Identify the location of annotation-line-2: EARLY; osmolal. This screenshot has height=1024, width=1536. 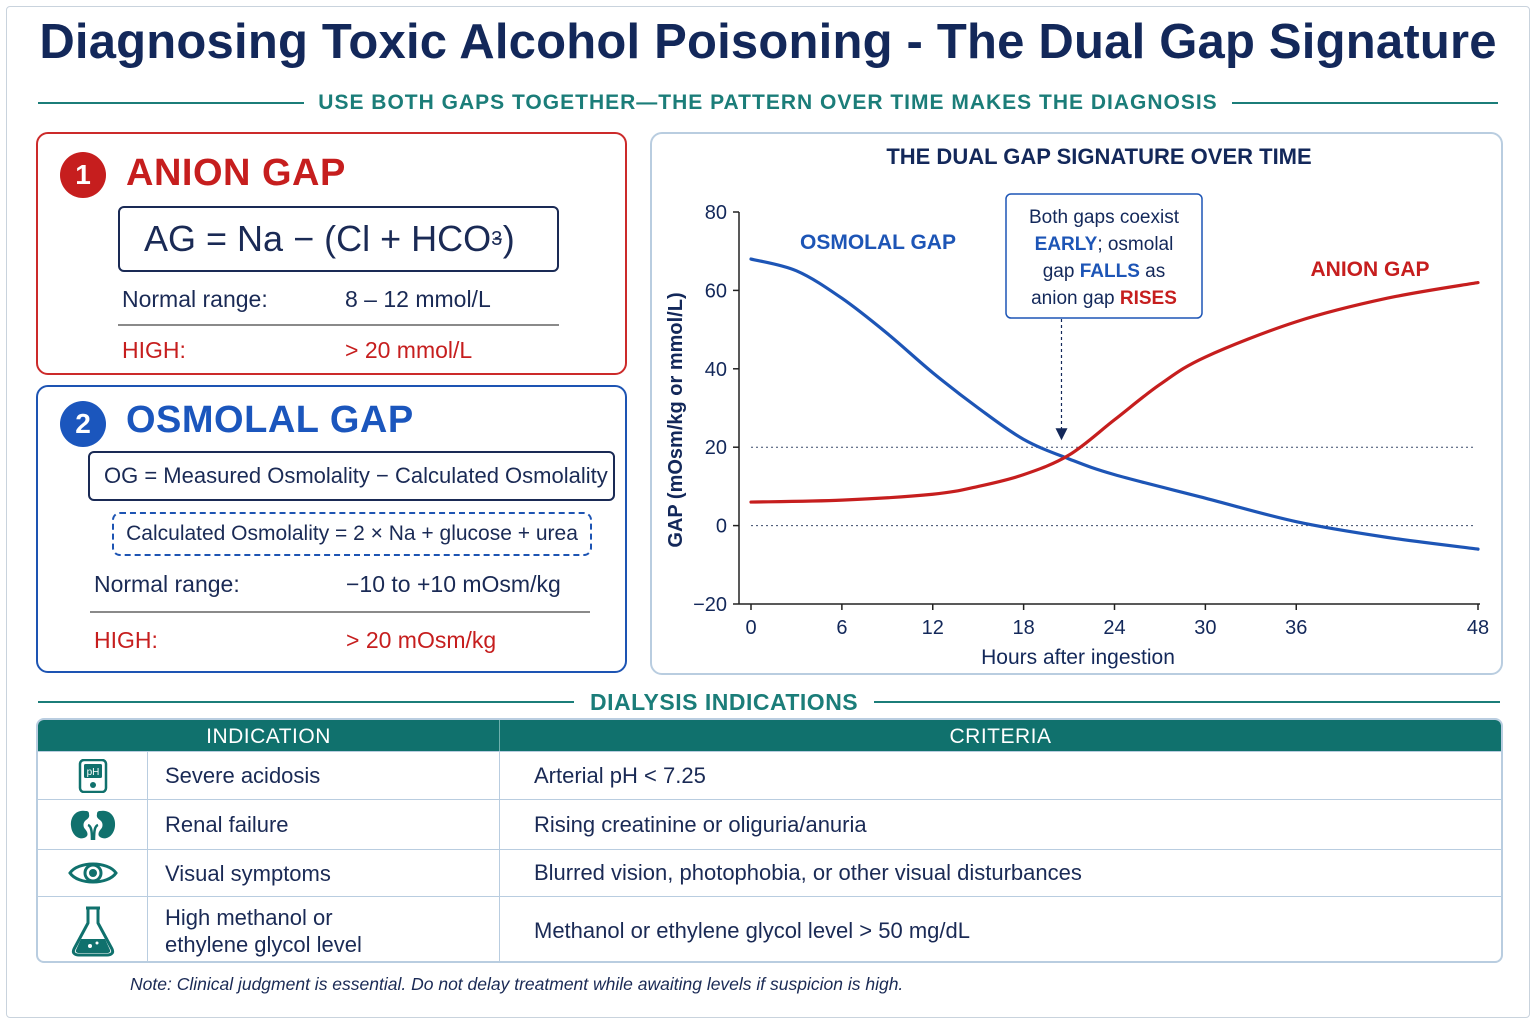
(1104, 244).